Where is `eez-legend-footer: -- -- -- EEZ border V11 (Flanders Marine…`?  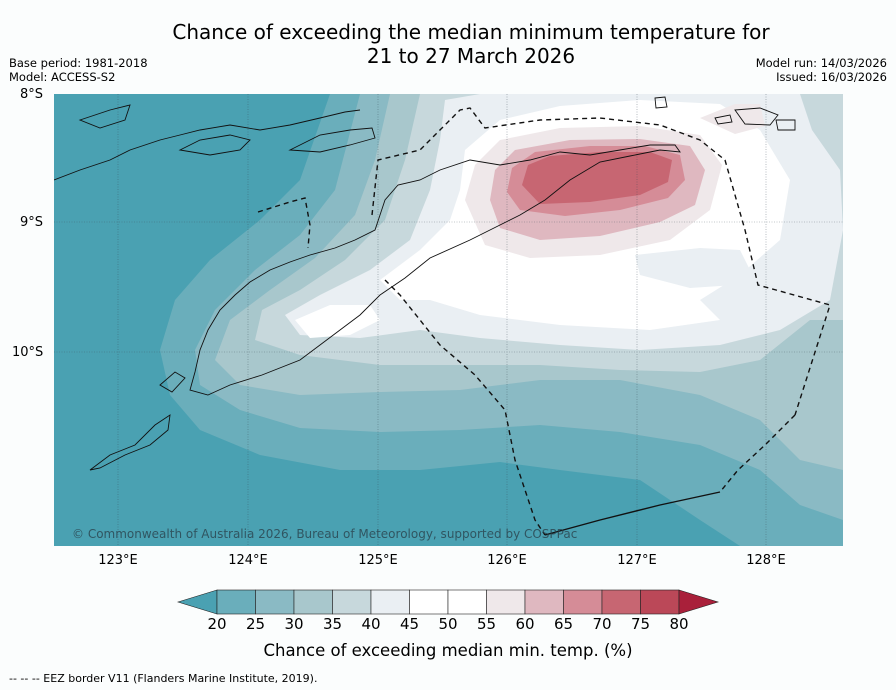 eez-legend-footer: -- -- -- EEZ border V11 (Flanders Marine… is located at coordinates (163, 678).